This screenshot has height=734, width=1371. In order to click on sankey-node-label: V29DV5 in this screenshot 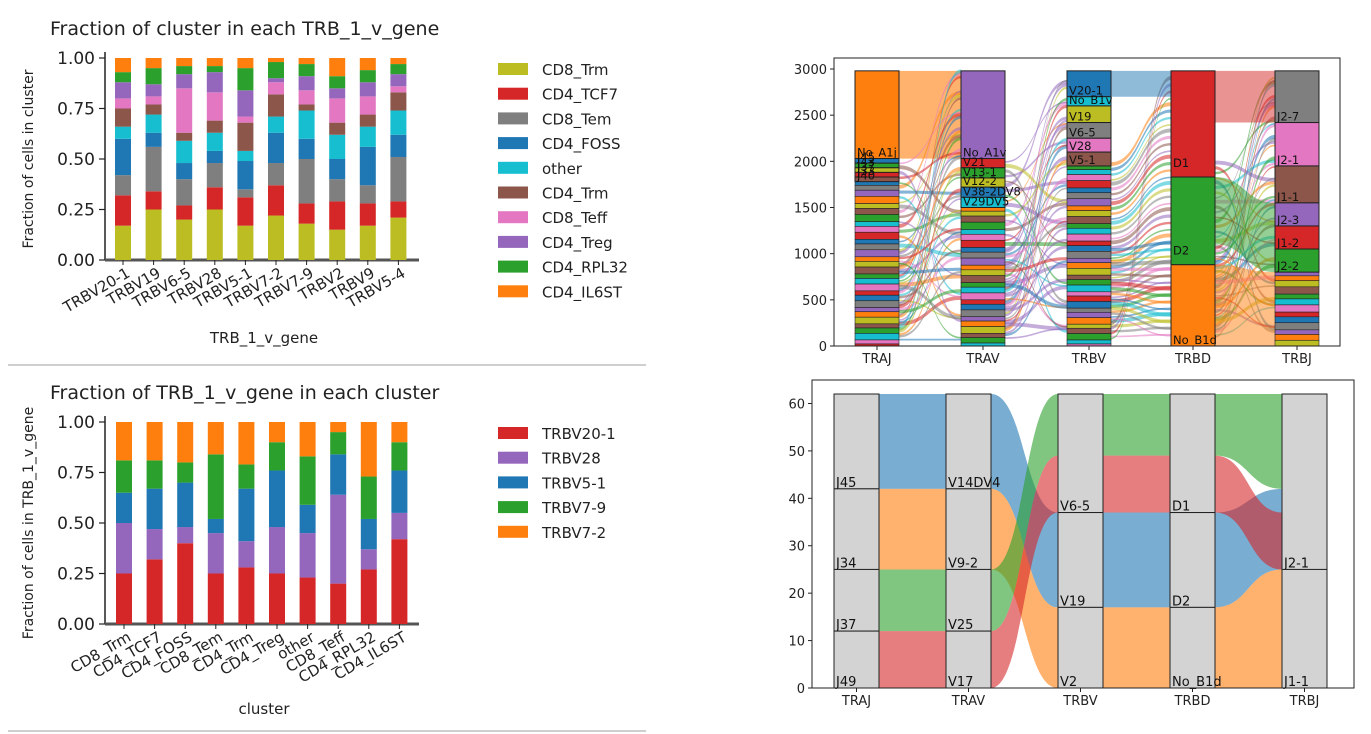, I will do `click(986, 202)`.